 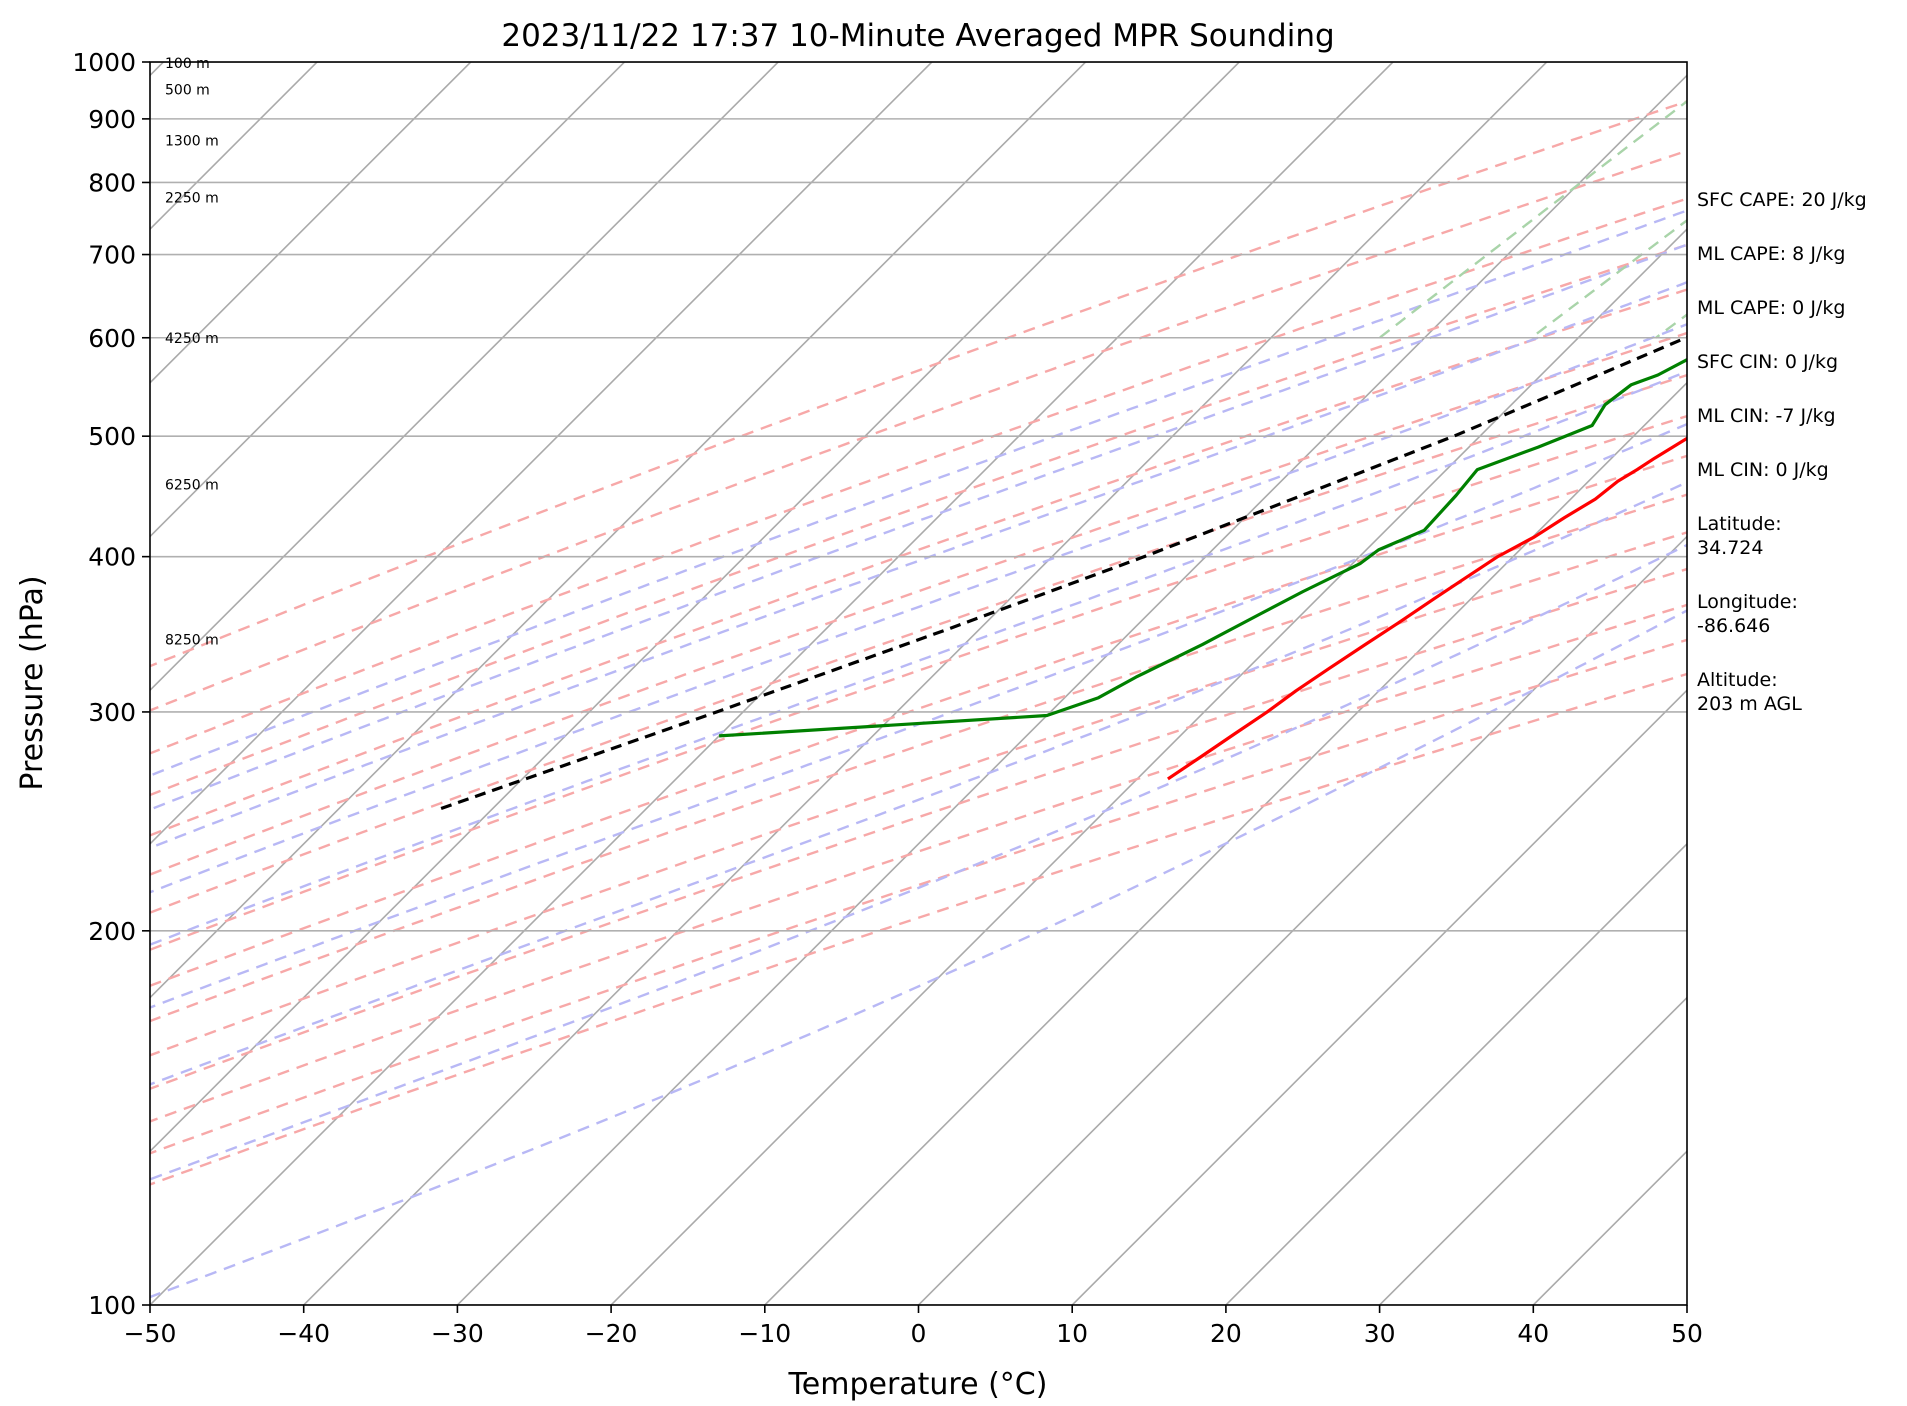 I want to click on info-item: Altitude: 203 m AGL, so click(x=1749, y=692).